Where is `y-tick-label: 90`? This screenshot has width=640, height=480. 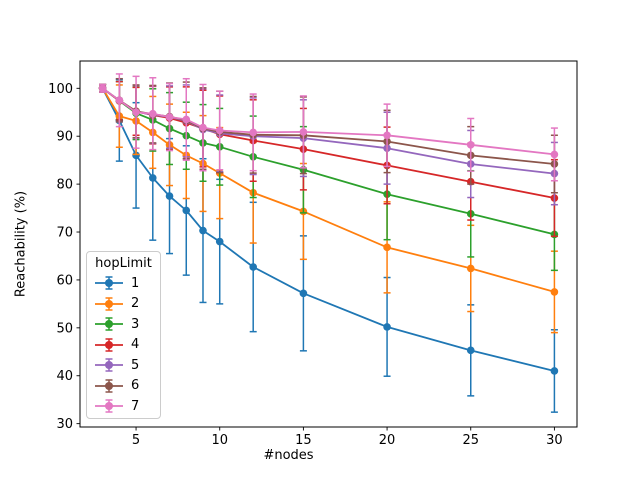
y-tick-label: 90 is located at coordinates (64, 137).